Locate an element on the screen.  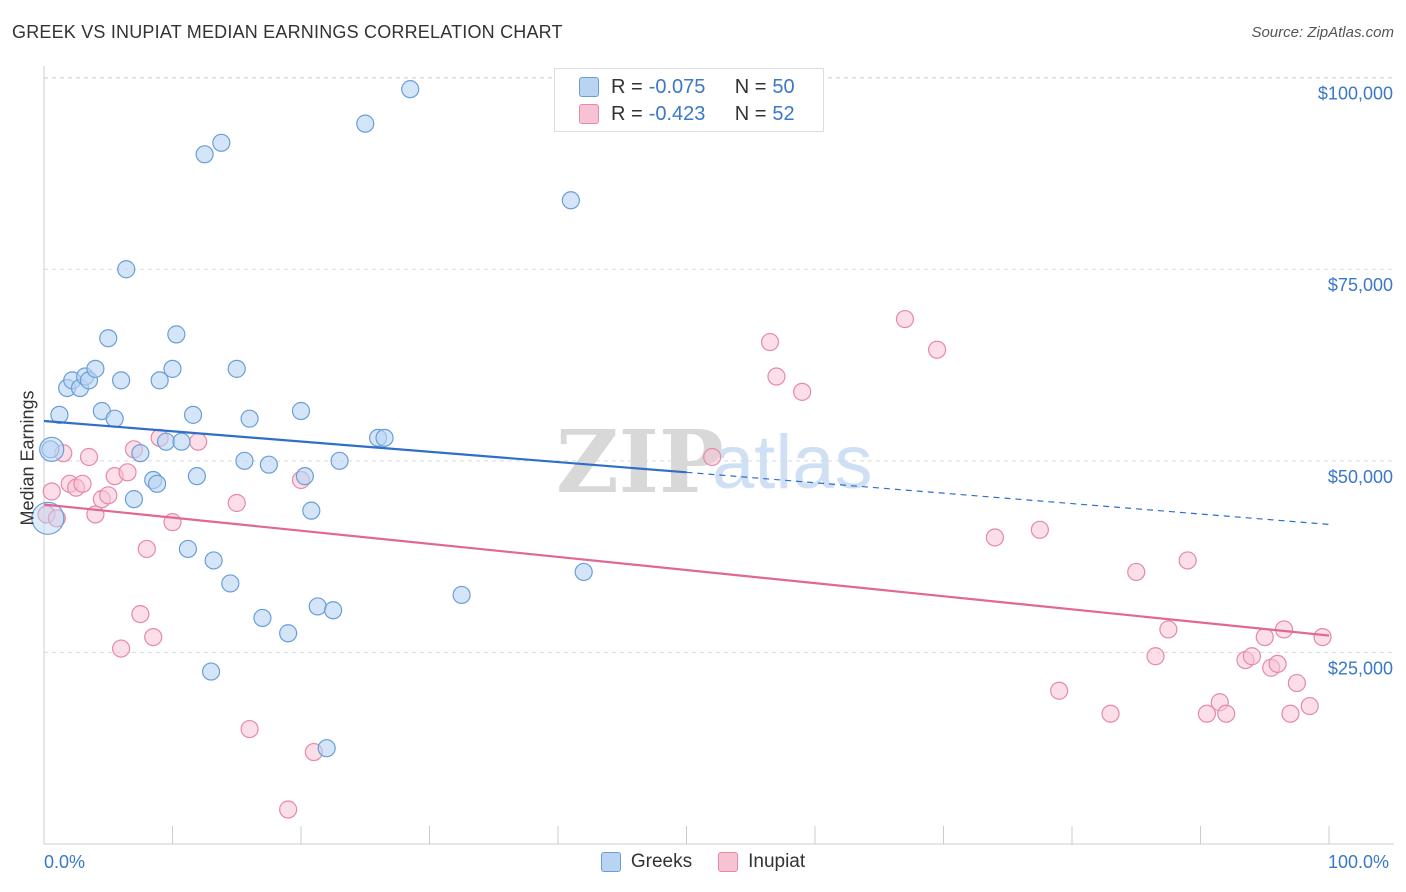
y-tick-label: $75,000 is located at coordinates (1360, 285).